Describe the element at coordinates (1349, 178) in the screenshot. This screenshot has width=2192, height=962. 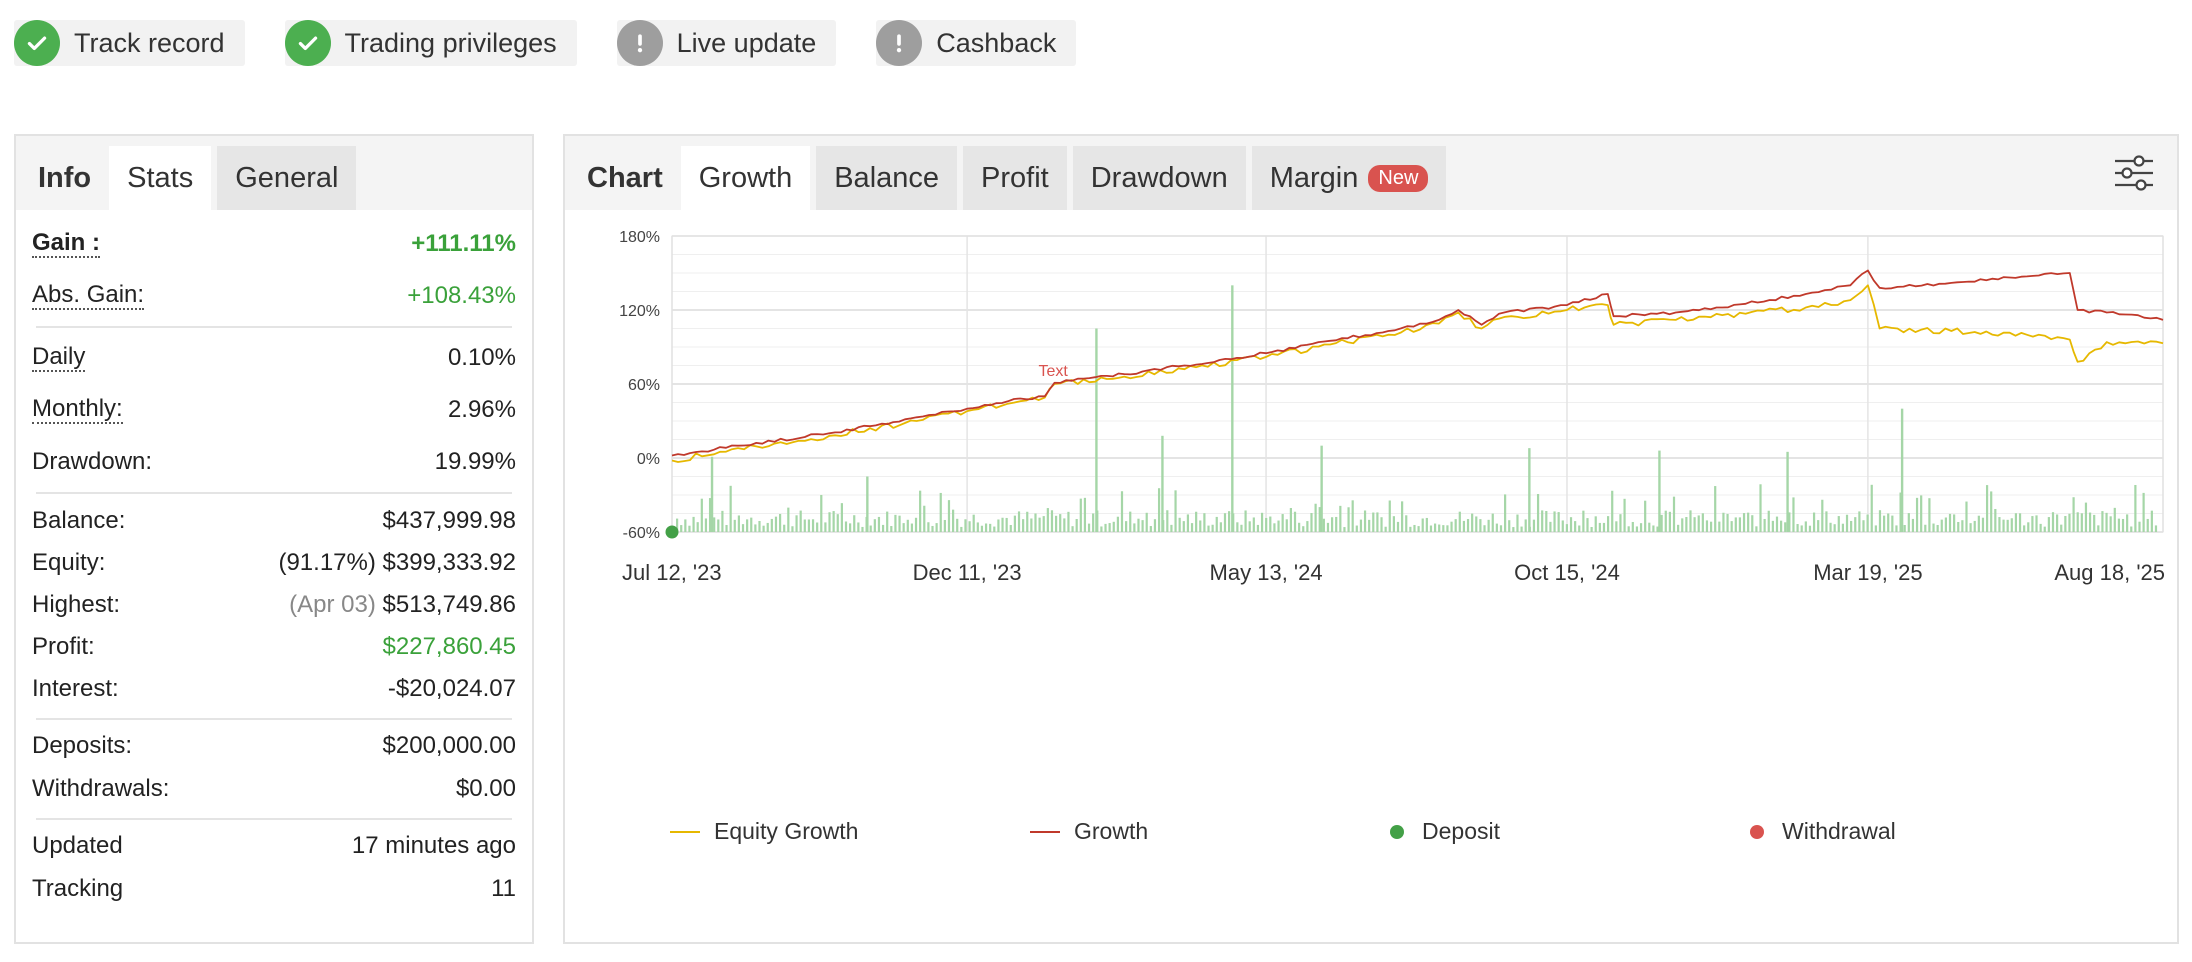
I see `tab-margin: Margin New` at that location.